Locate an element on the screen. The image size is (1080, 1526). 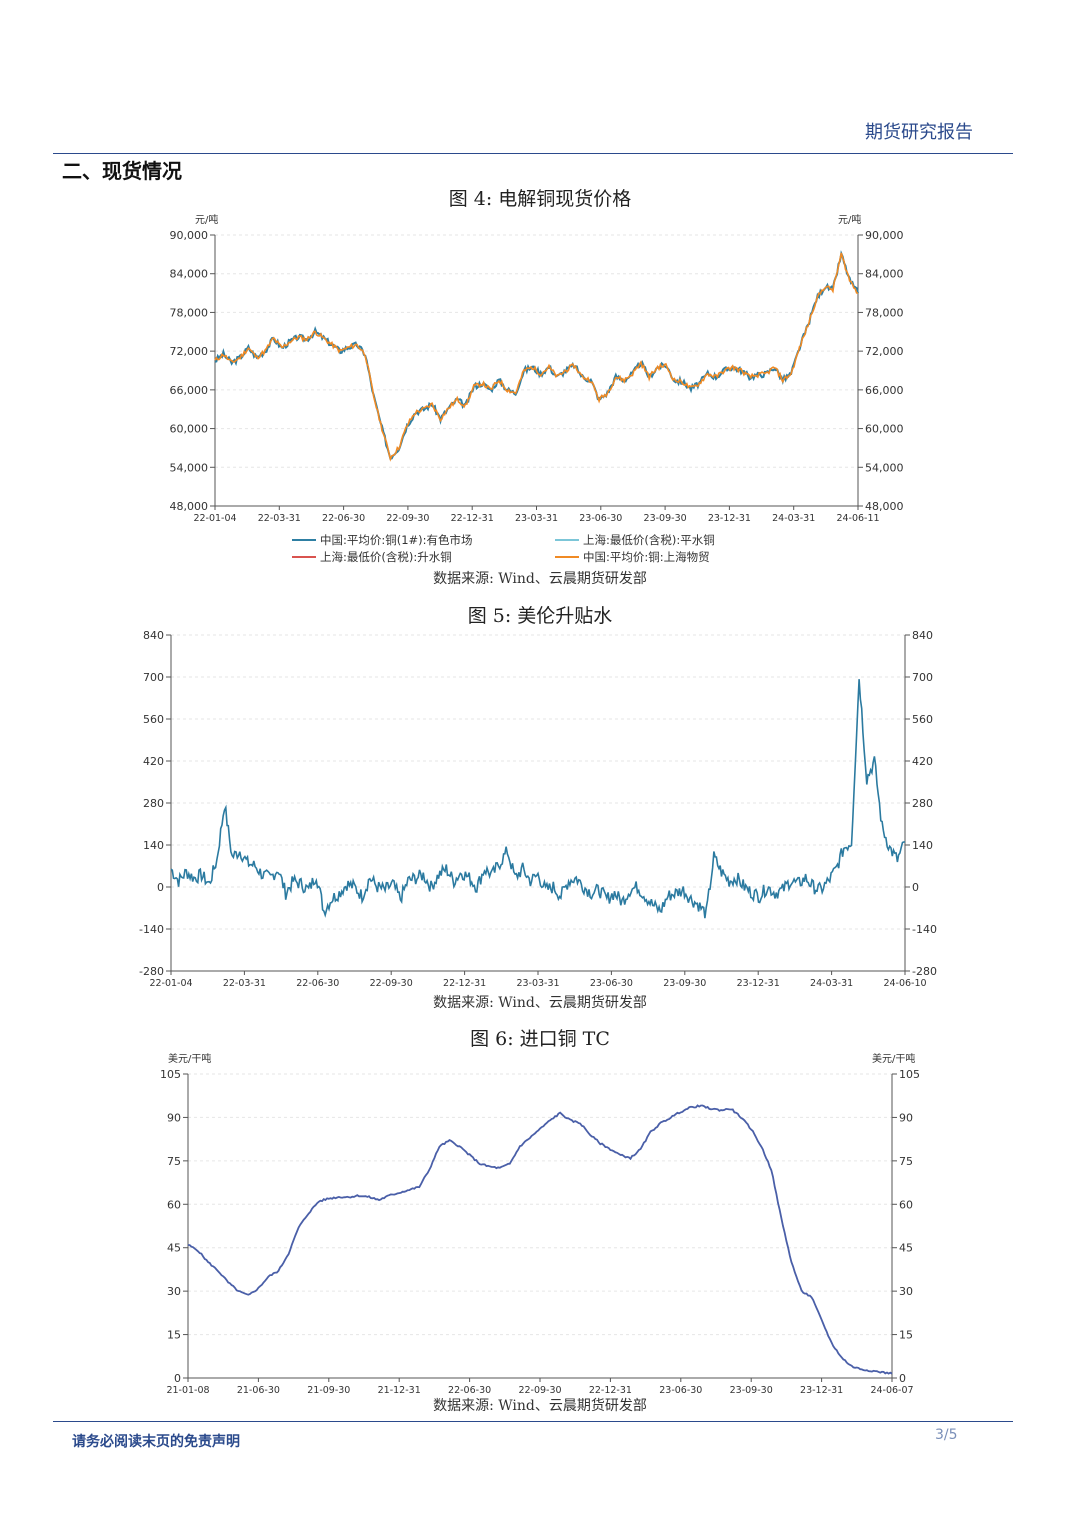
legend-label: 上海:最低价(含税):平水铜 is located at coordinates (649, 540).